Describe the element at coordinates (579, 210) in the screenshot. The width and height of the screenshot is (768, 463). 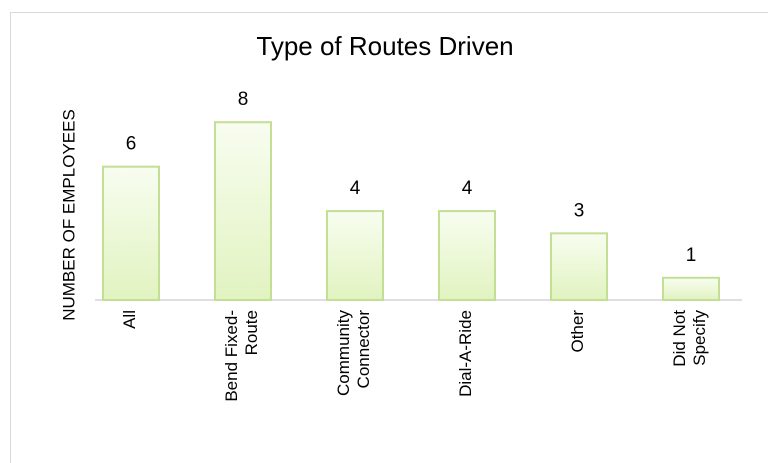
I see `data-label: 3` at that location.